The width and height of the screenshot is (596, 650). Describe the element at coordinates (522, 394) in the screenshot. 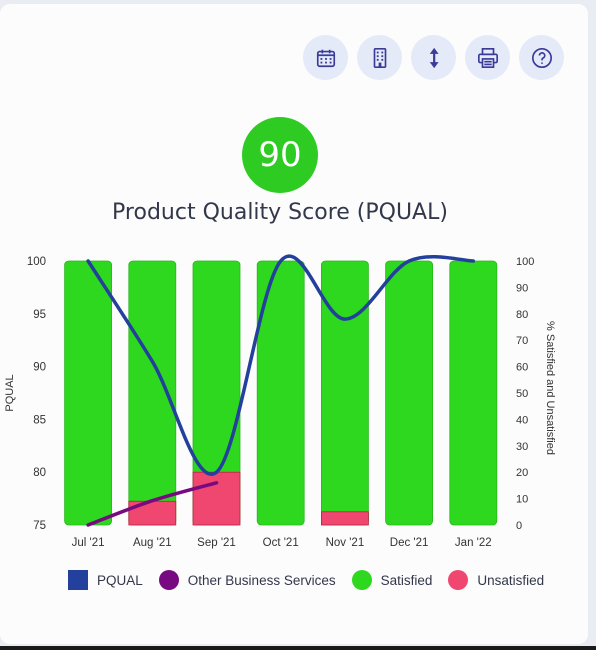

I see `y2-tick-label: 50` at that location.